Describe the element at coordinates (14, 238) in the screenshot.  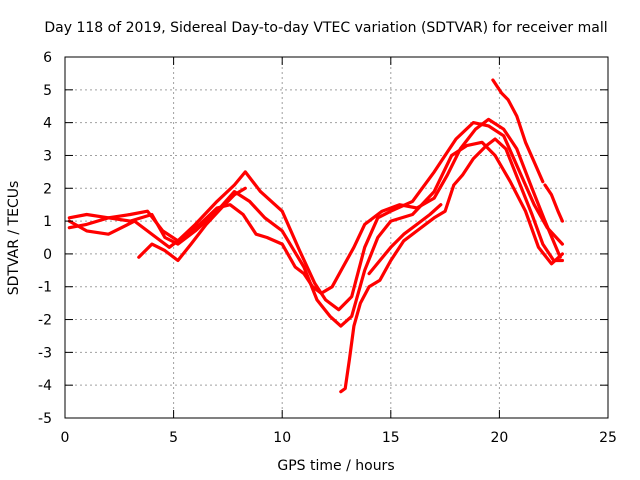
I see `y-axis-label: SDTVAR / TECUs` at that location.